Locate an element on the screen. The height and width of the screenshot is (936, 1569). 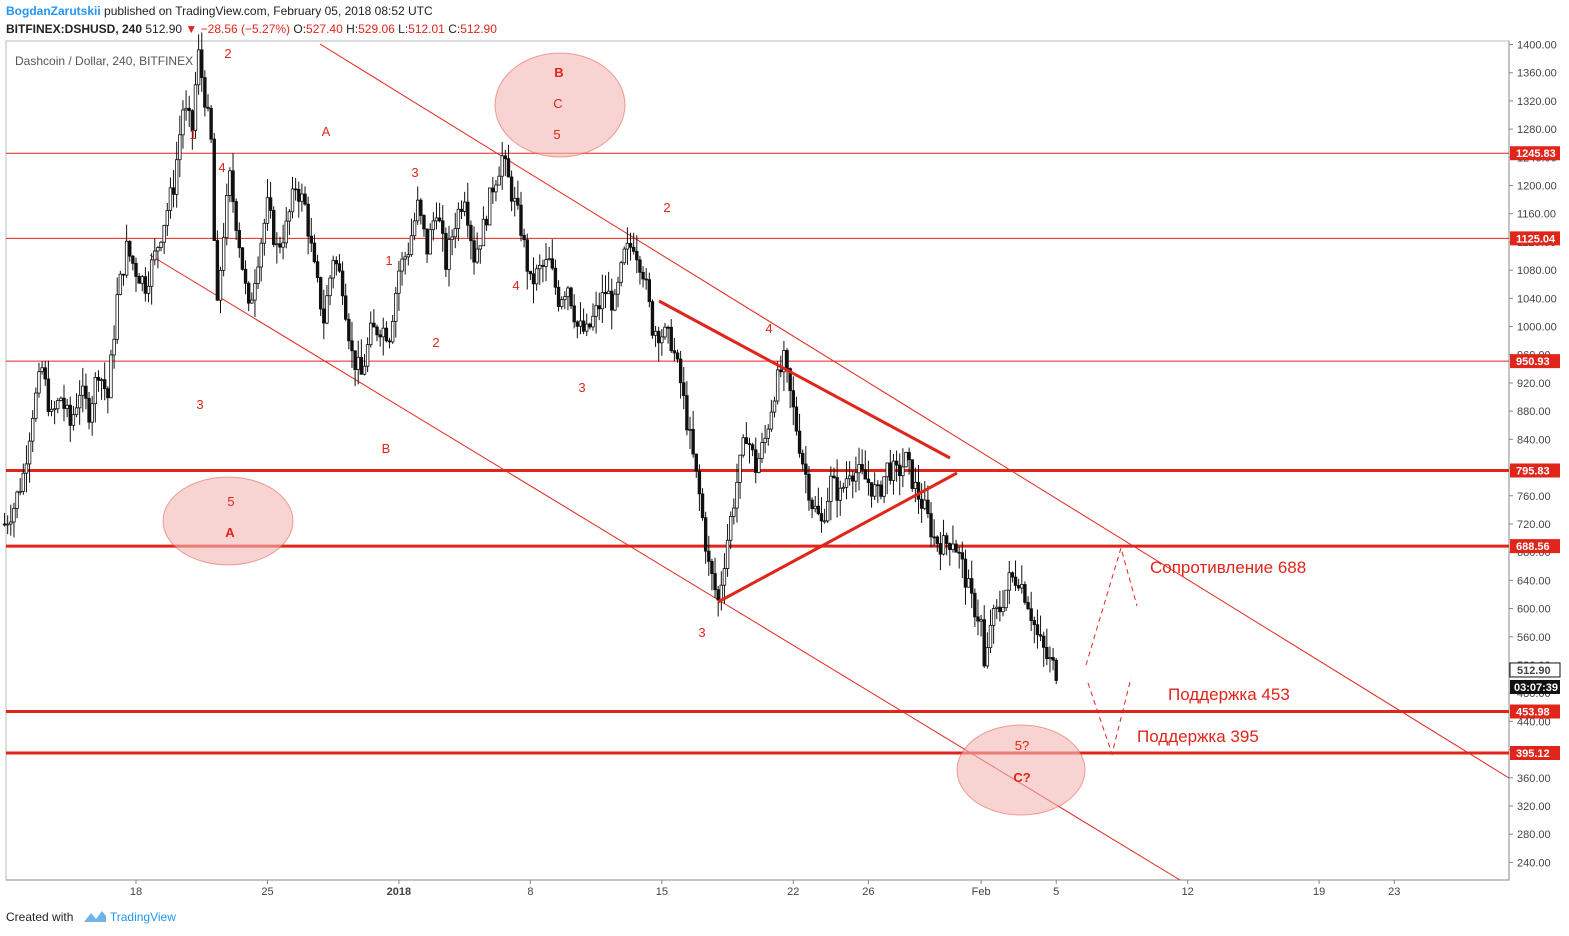
tradingview-link: TradingView is located at coordinates (142, 917).